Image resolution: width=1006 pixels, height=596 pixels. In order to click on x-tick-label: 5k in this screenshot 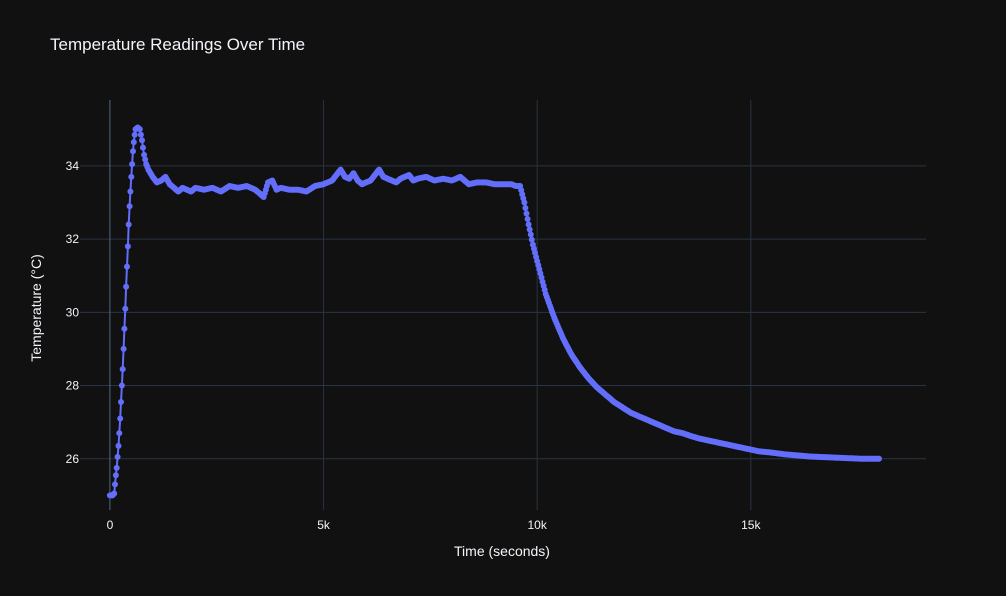, I will do `click(324, 525)`.